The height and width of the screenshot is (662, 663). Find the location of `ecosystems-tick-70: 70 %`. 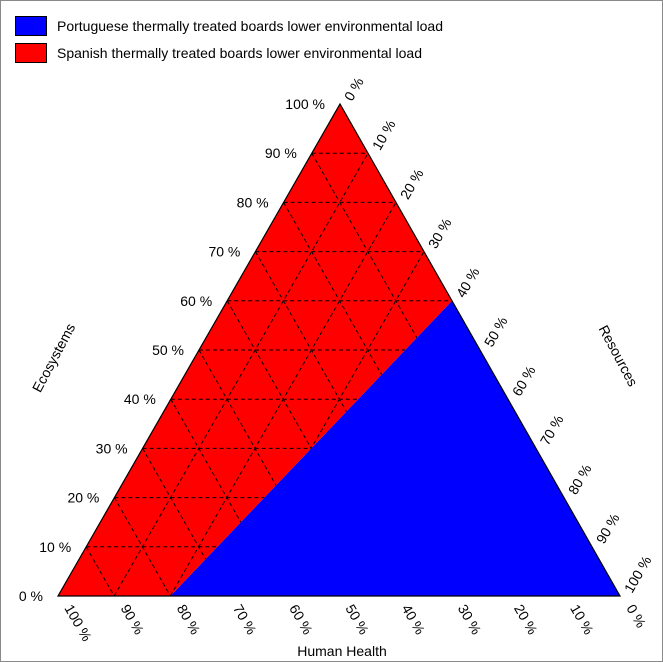

ecosystems-tick-70: 70 % is located at coordinates (224, 252).